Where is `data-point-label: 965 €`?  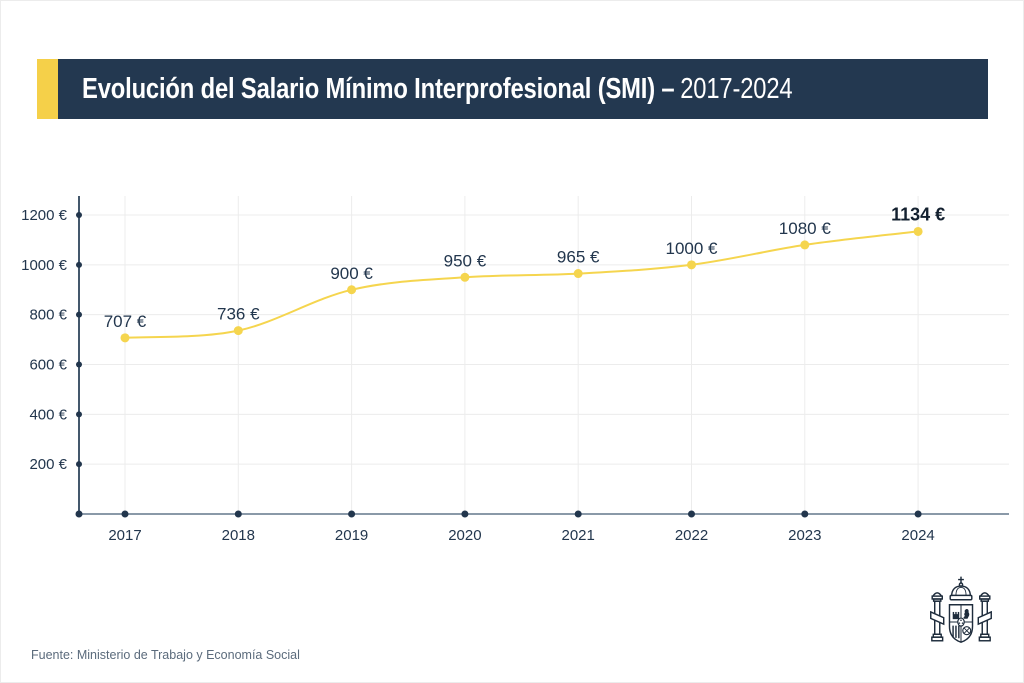
data-point-label: 965 € is located at coordinates (578, 257).